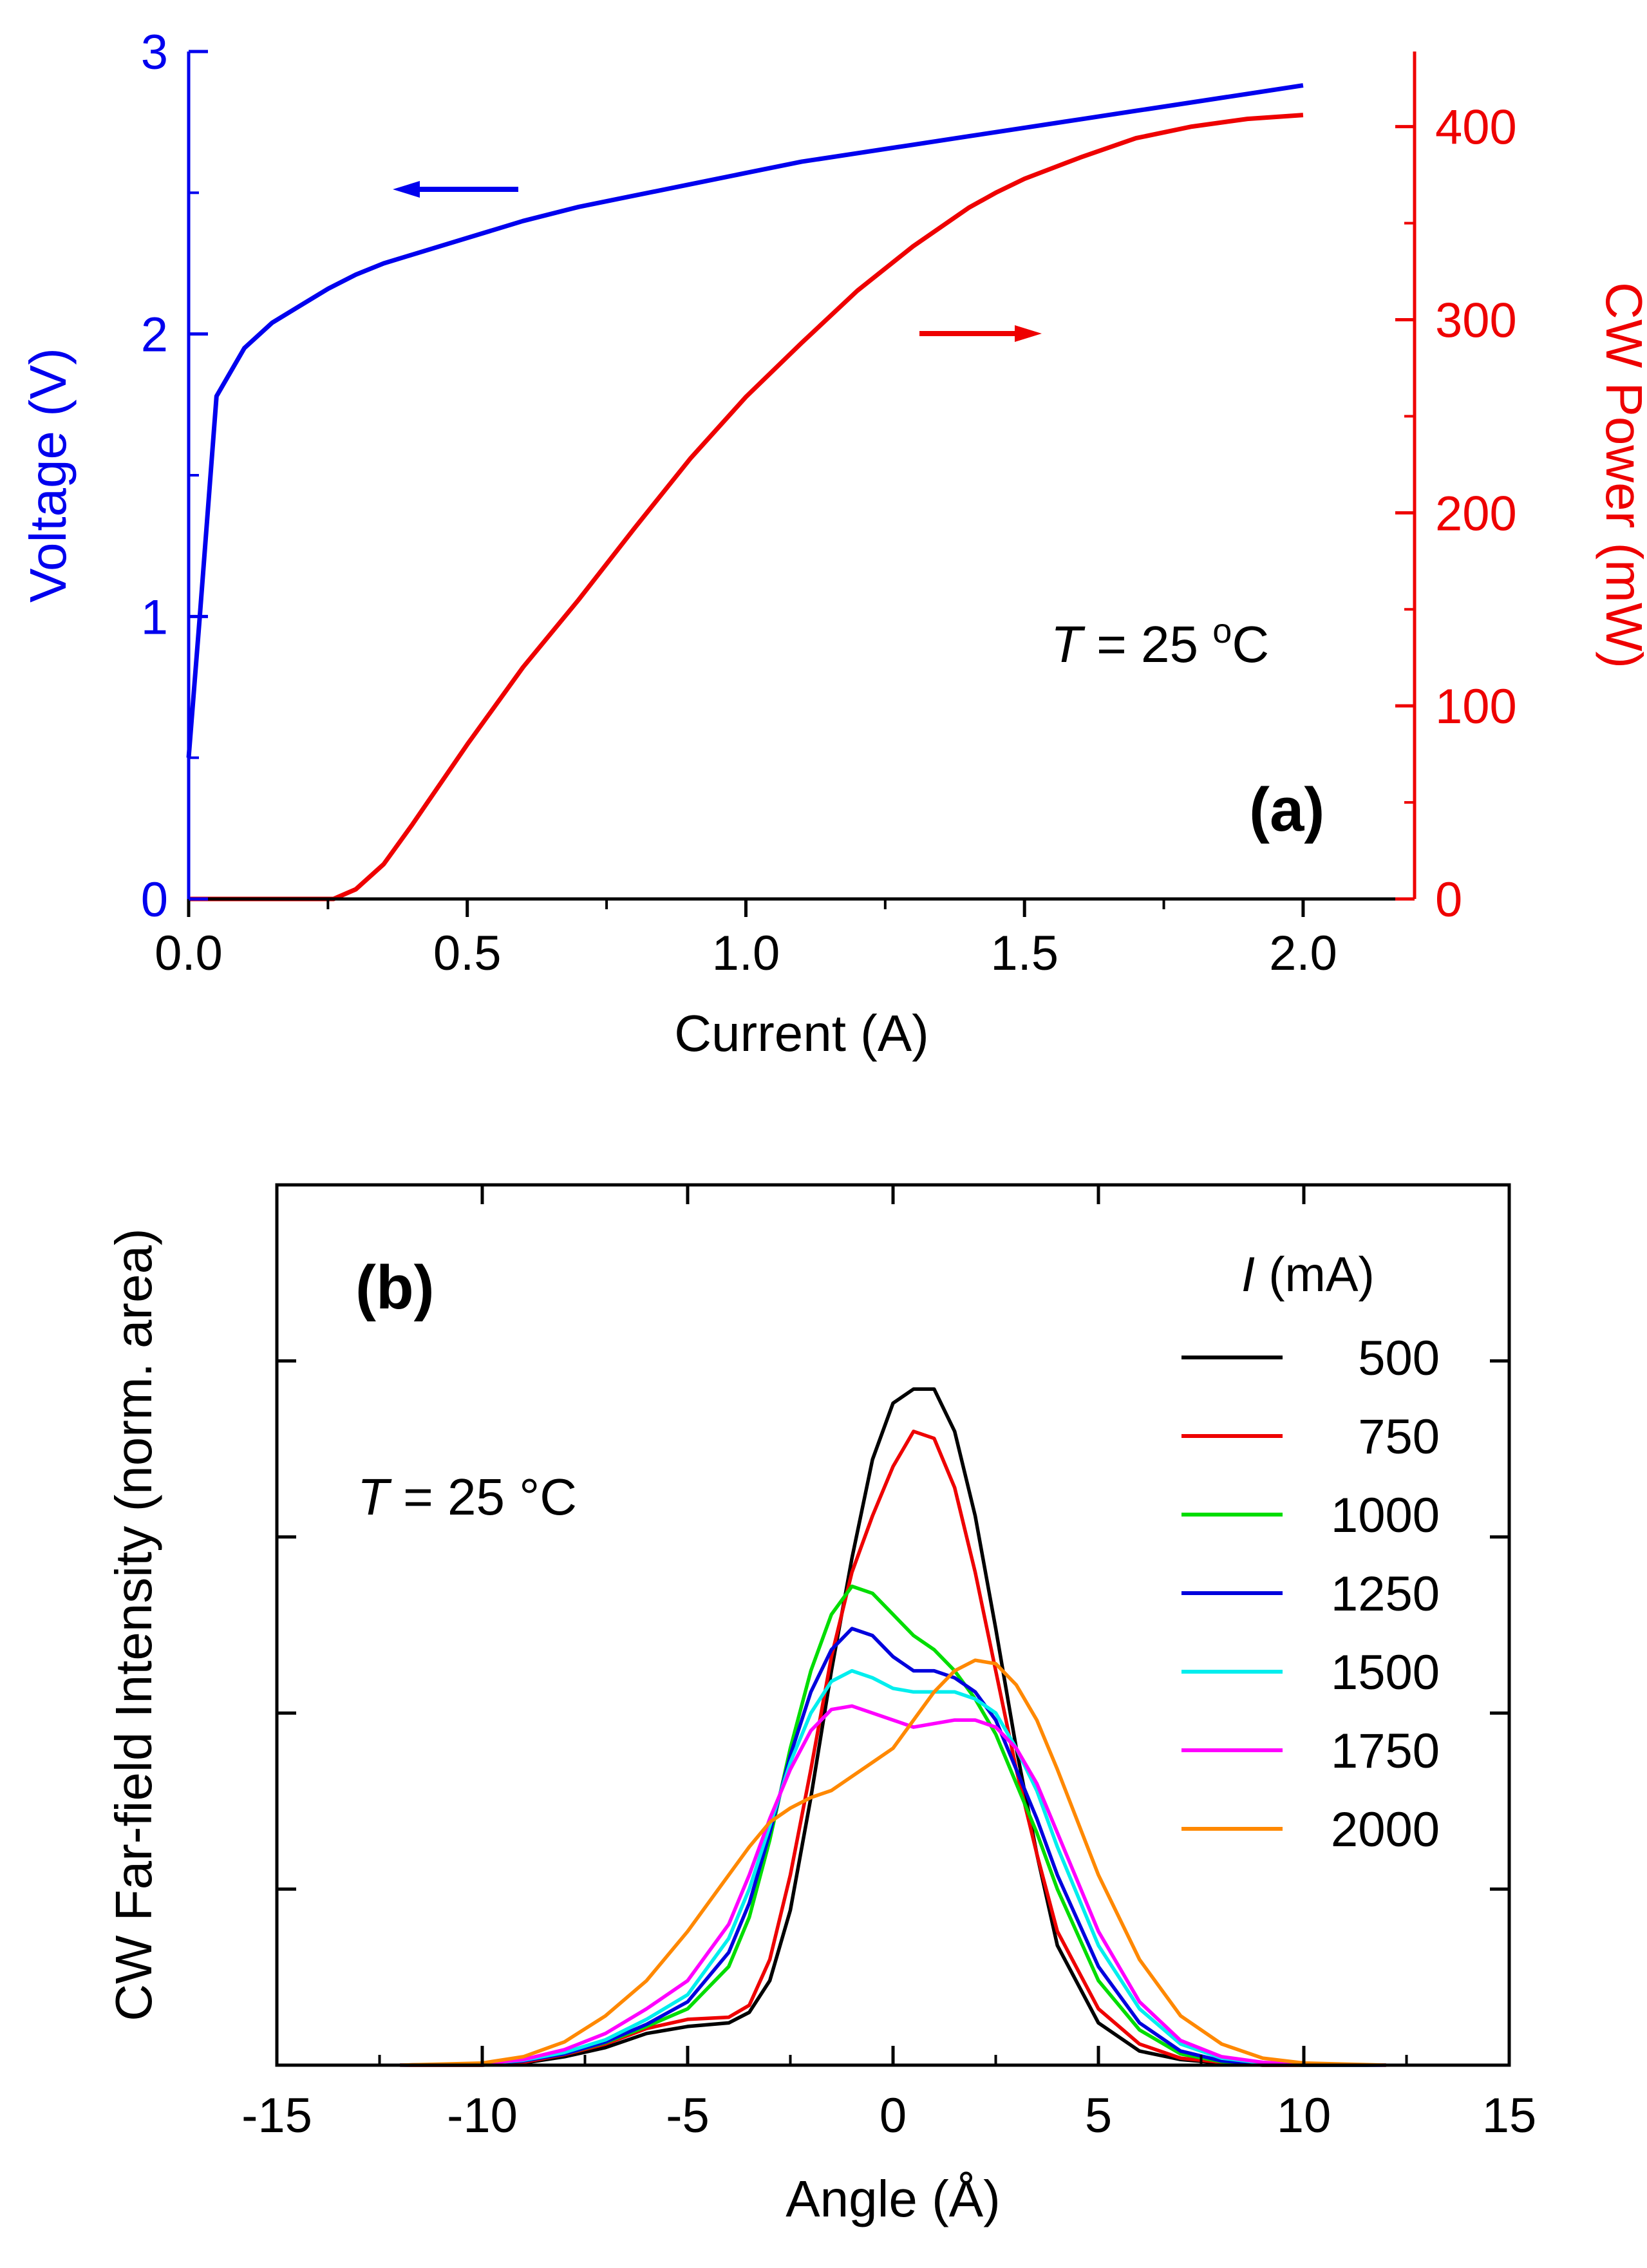 Image resolution: width=1647 pixels, height=2268 pixels. Describe the element at coordinates (133, 1624) in the screenshot. I see `panel-b-ylabel: CW Far-field Intensity (norm. area)` at that location.